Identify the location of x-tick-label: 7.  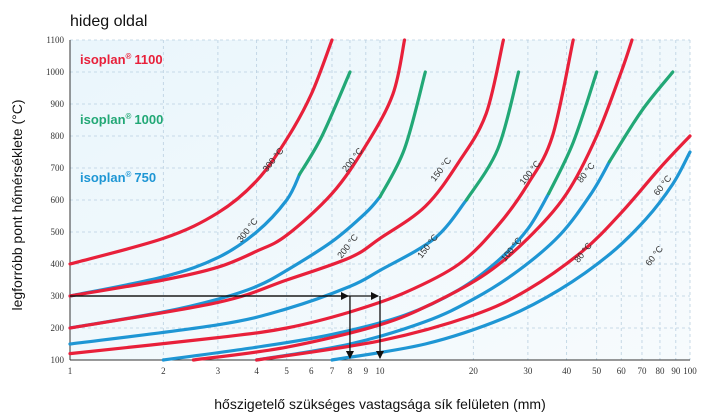
(332, 371).